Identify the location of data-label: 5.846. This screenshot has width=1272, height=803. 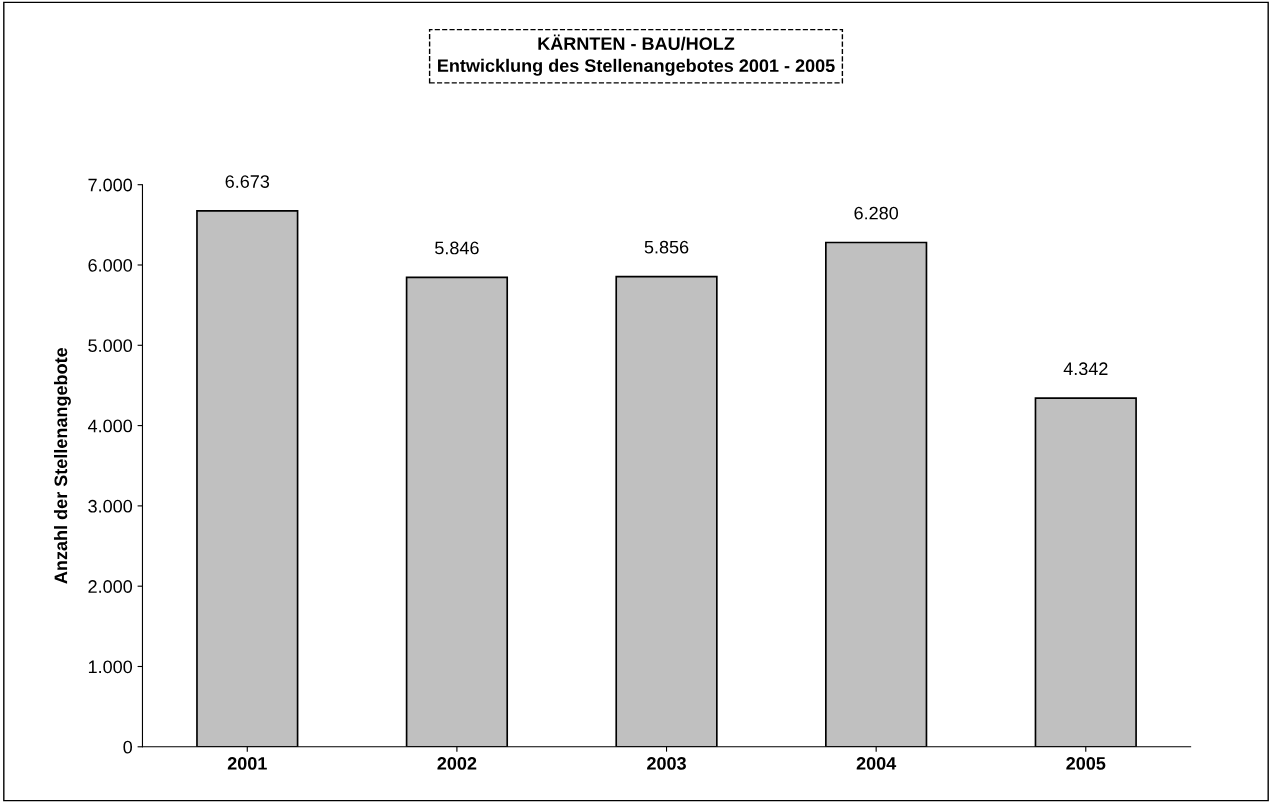
(457, 248).